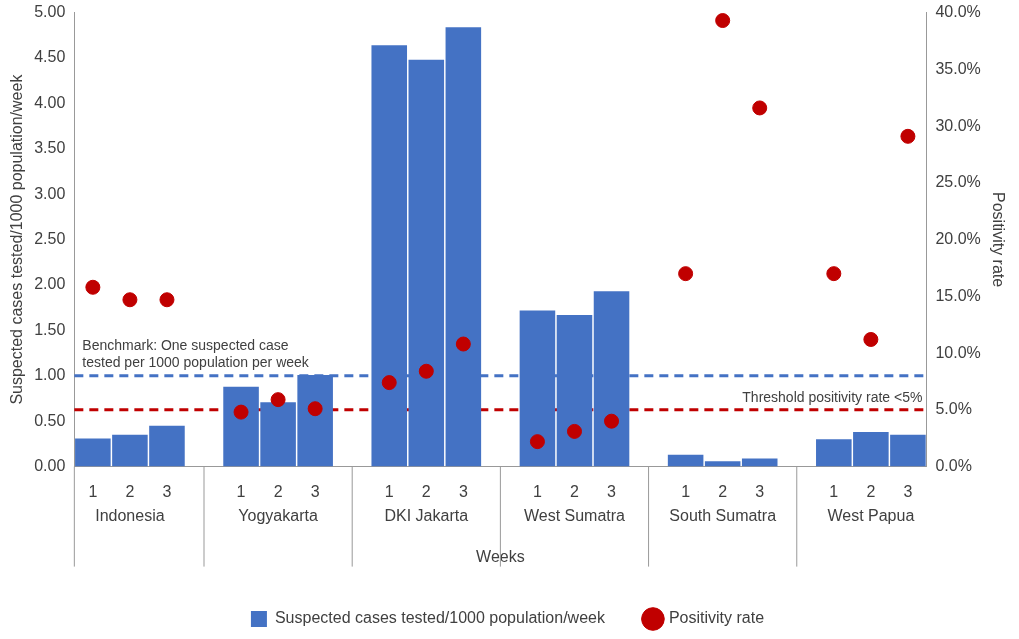 The width and height of the screenshot is (1019, 639). What do you see at coordinates (500, 556) in the screenshot?
I see `x-axis-title: Weeks` at bounding box center [500, 556].